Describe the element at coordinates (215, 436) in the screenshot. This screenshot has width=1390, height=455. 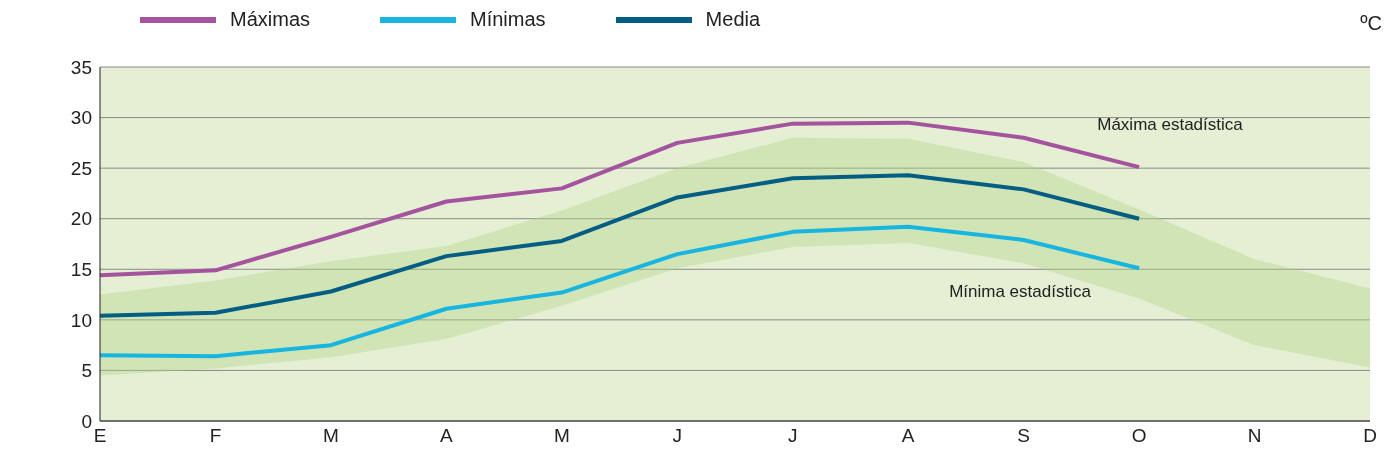
I see `x-tick-label: F` at that location.